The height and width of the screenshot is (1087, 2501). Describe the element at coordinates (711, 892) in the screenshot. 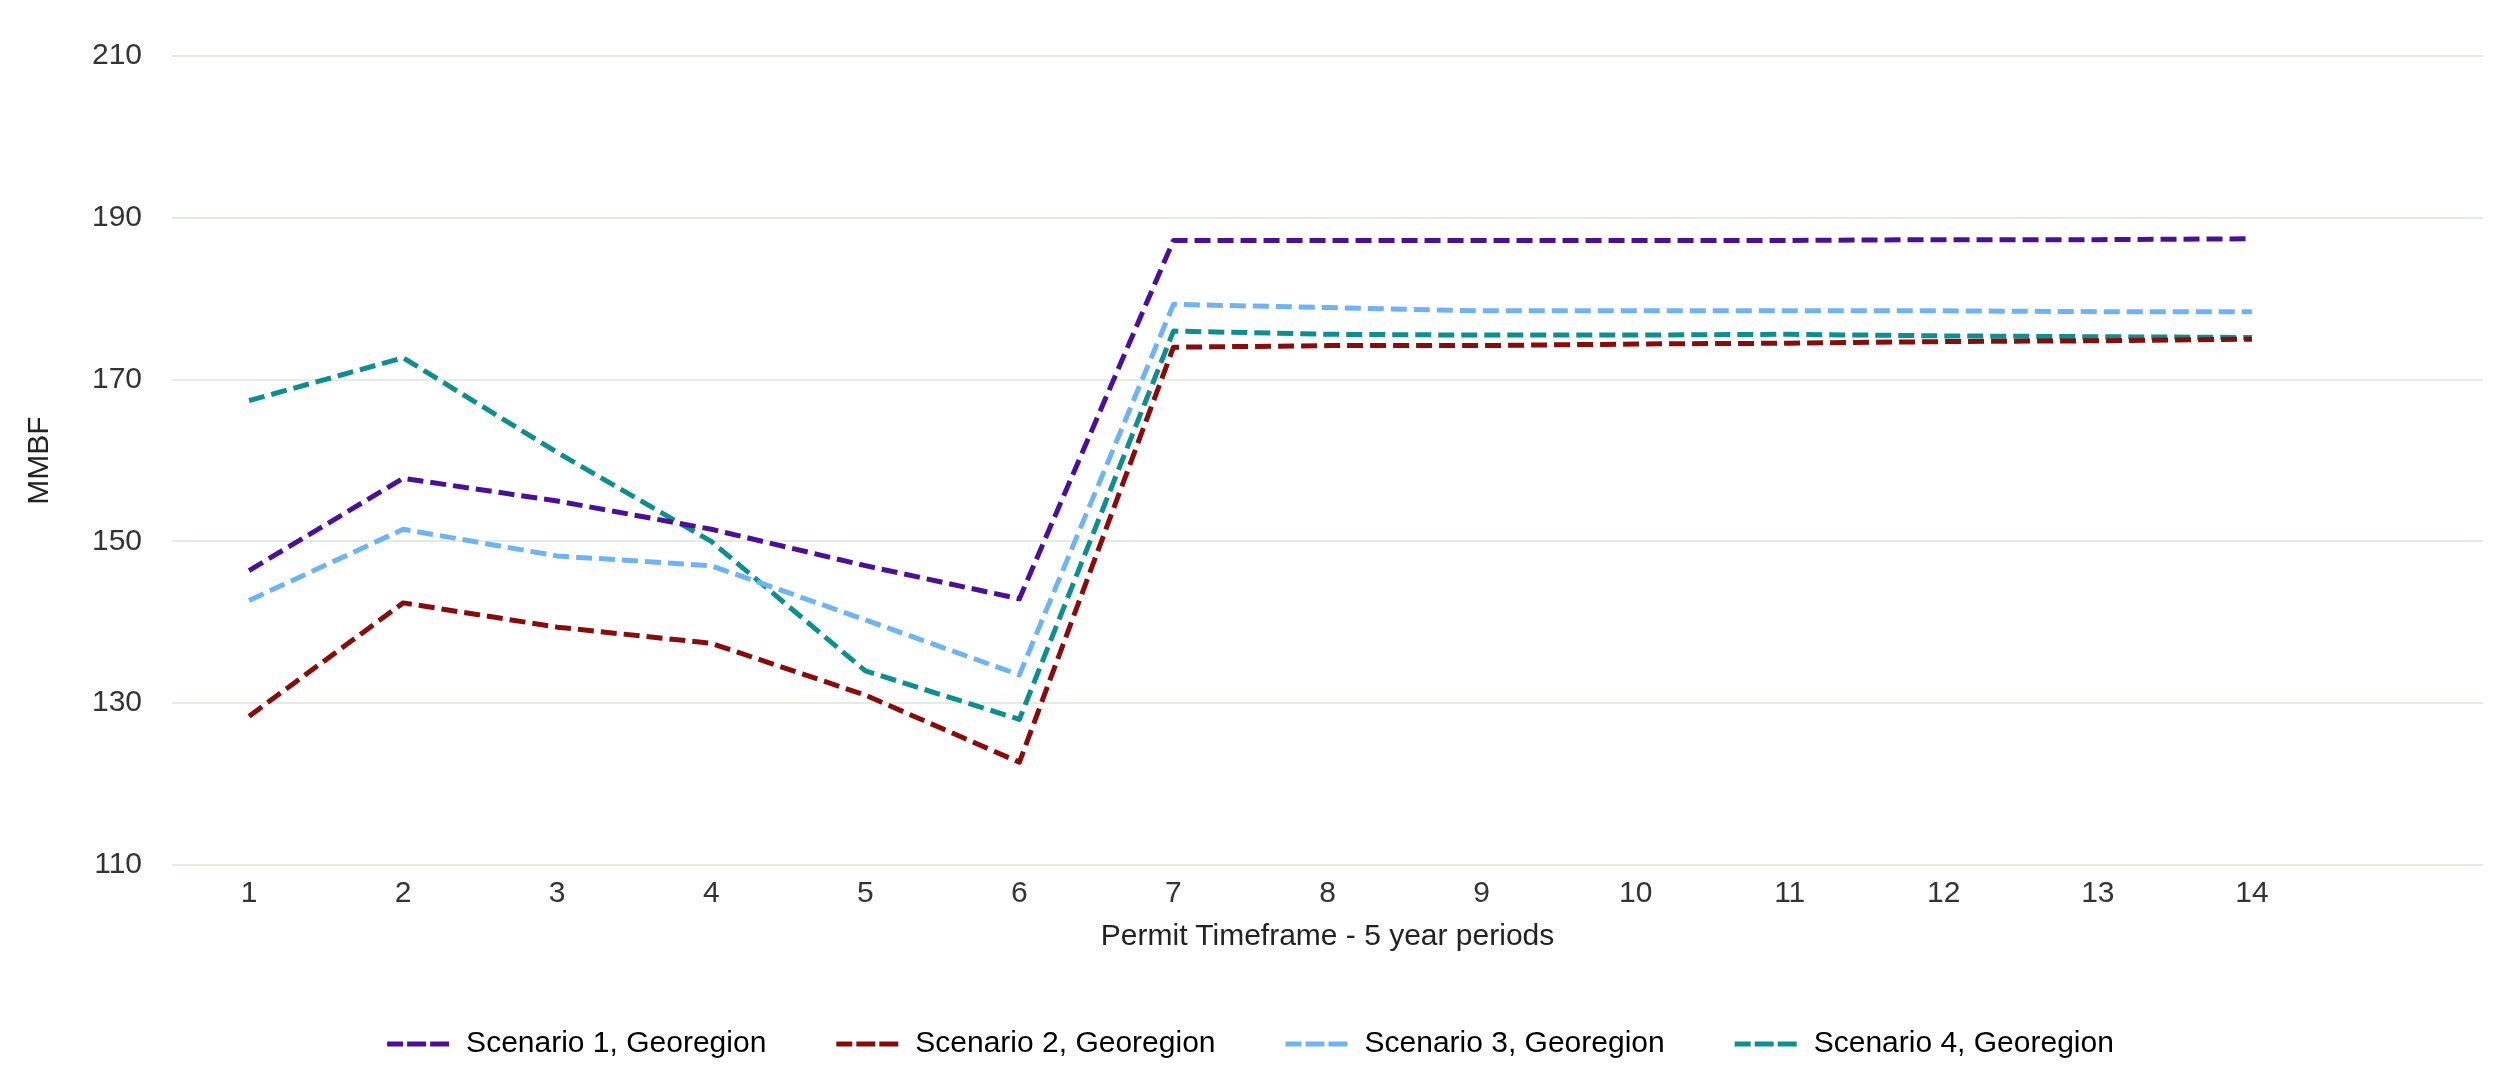

I see `x-tick-label: 4` at that location.